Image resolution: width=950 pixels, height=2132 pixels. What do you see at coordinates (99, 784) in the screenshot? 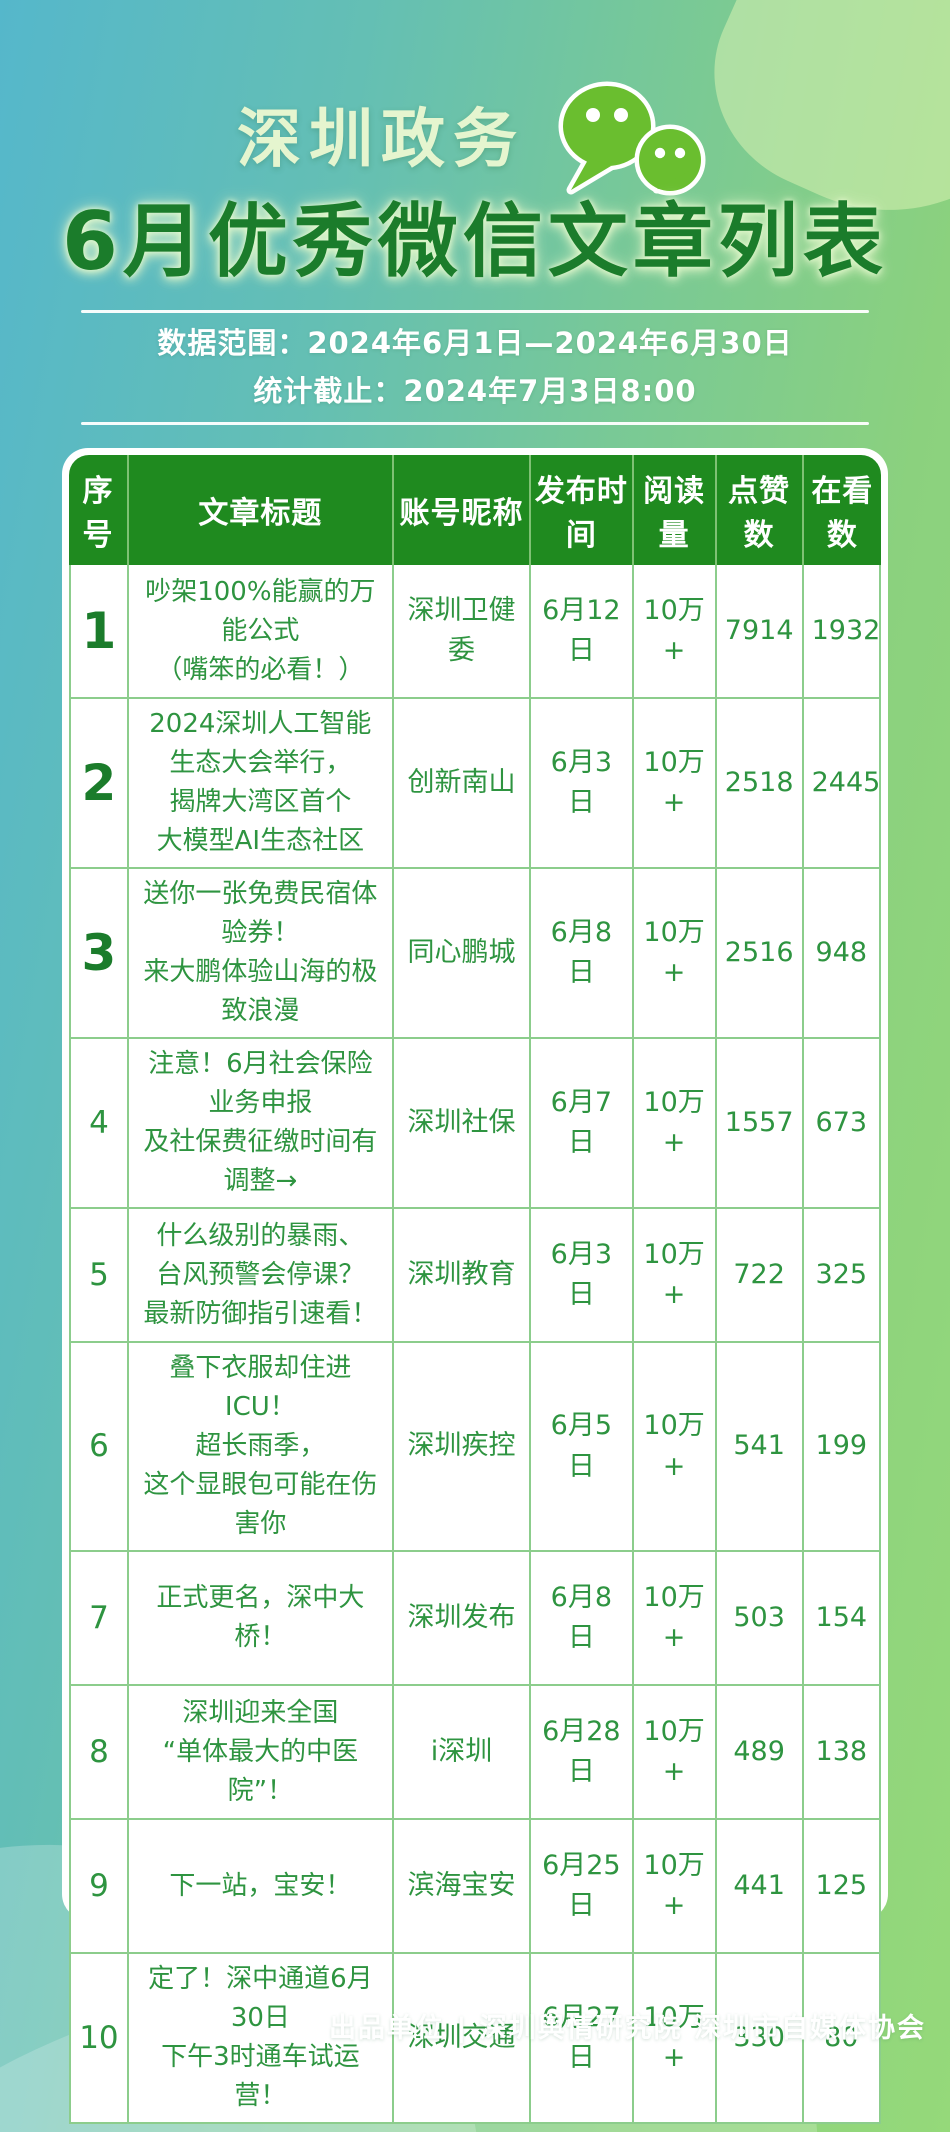
I see `cell-rank: 2` at bounding box center [99, 784].